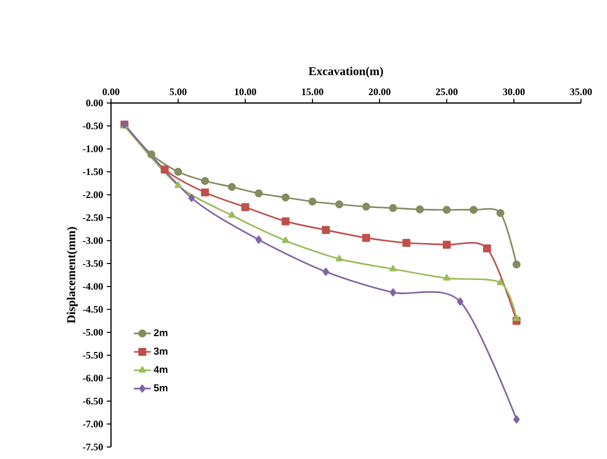 This screenshot has height=459, width=607. Describe the element at coordinates (161, 351) in the screenshot. I see `legend-label: 3m` at that location.